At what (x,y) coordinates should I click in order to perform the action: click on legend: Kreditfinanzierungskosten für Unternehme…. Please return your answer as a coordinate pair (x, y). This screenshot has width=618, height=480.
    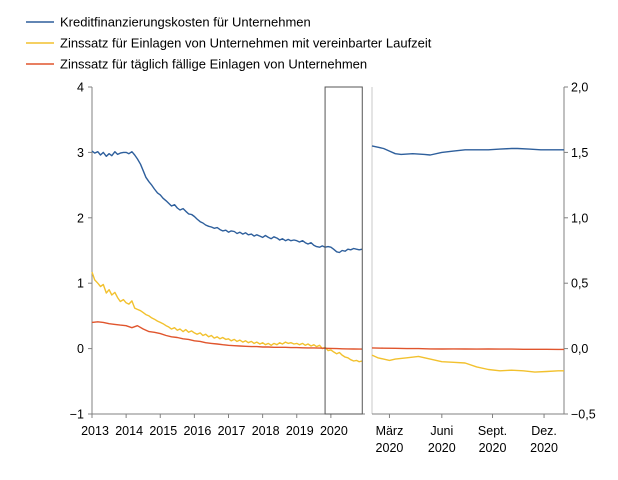
    Looking at the image, I should click on (229, 43).